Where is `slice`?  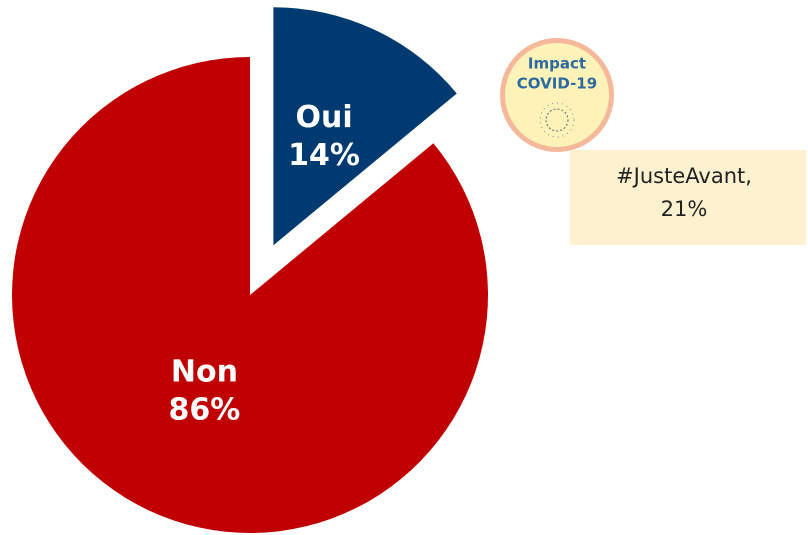
slice is located at coordinates (365, 126).